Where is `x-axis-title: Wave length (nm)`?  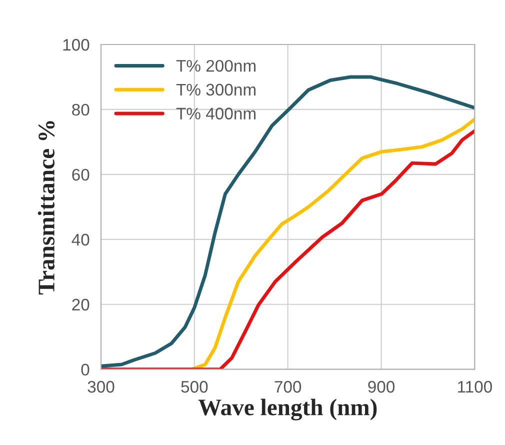
x-axis-title: Wave length (nm) is located at coordinates (287, 409).